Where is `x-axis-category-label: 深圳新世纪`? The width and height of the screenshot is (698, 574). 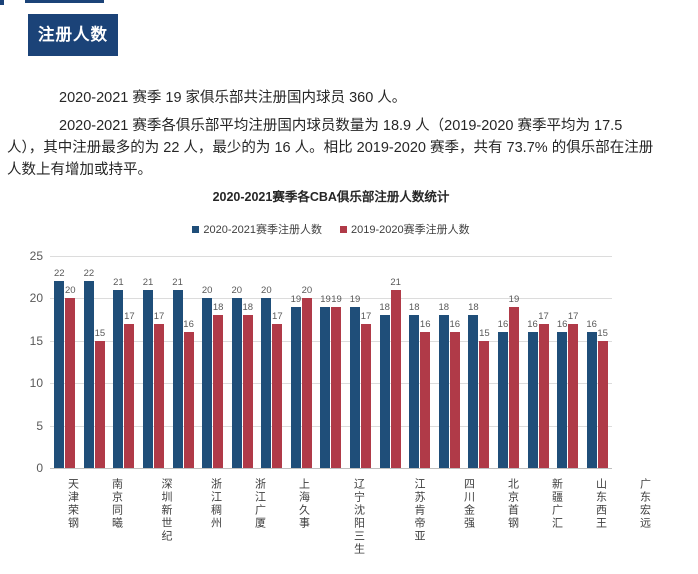
x-axis-category-label: 深圳新世纪 is located at coordinates (166, 510).